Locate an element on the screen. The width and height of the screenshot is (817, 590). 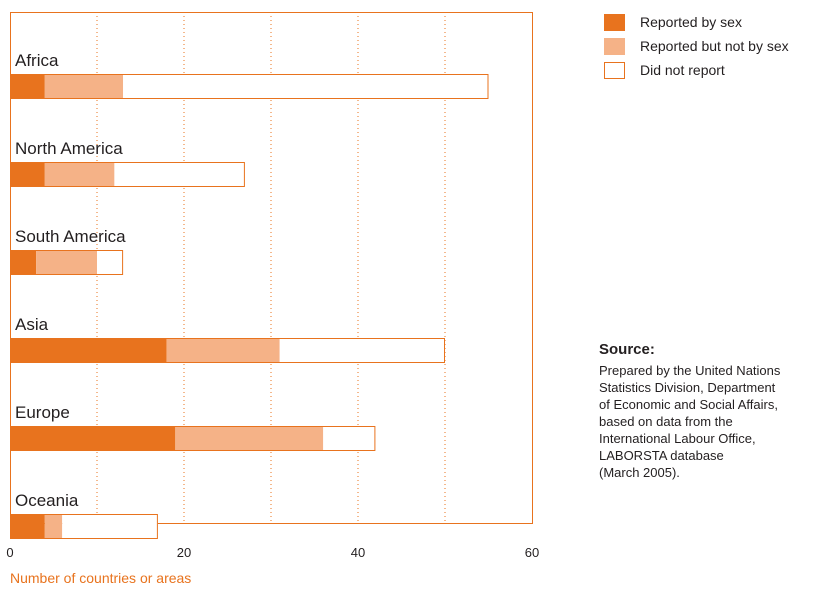
source-line: based on data from the is located at coordinates (666, 421).